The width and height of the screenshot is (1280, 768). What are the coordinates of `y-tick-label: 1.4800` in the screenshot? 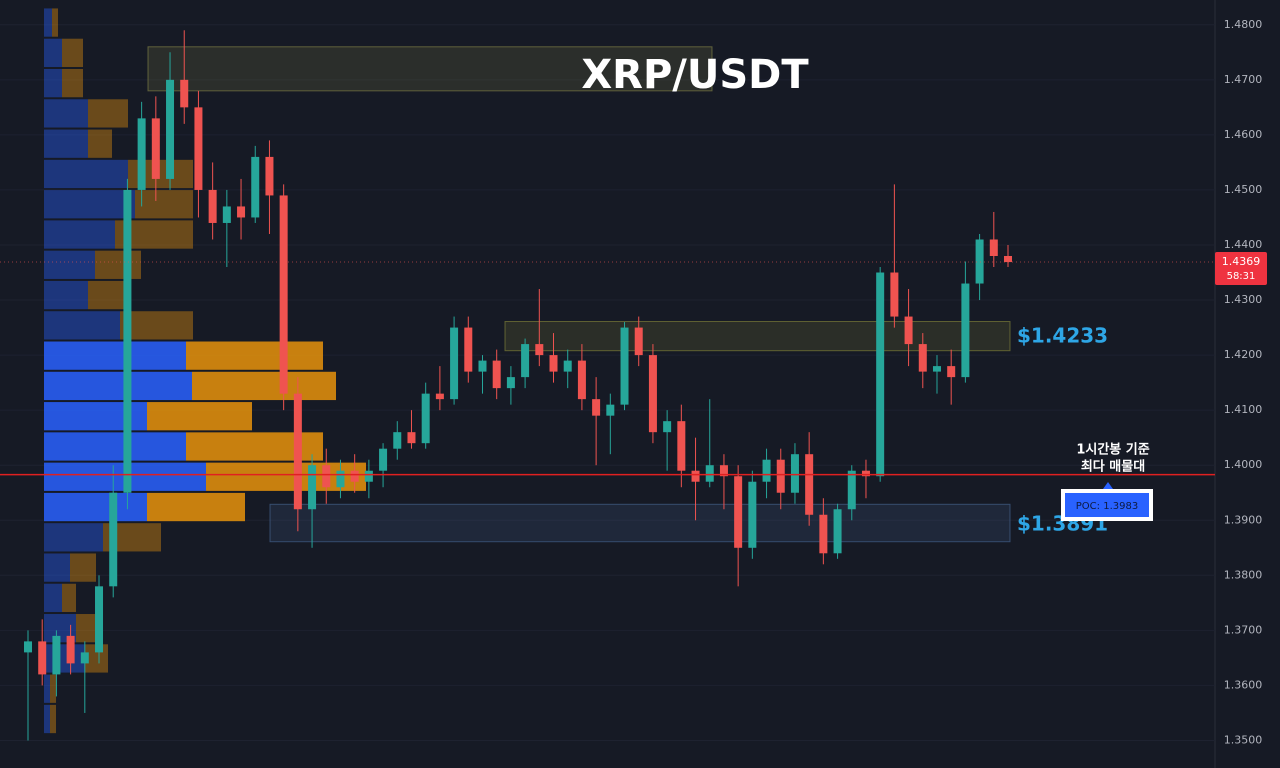 It's located at (1243, 24).